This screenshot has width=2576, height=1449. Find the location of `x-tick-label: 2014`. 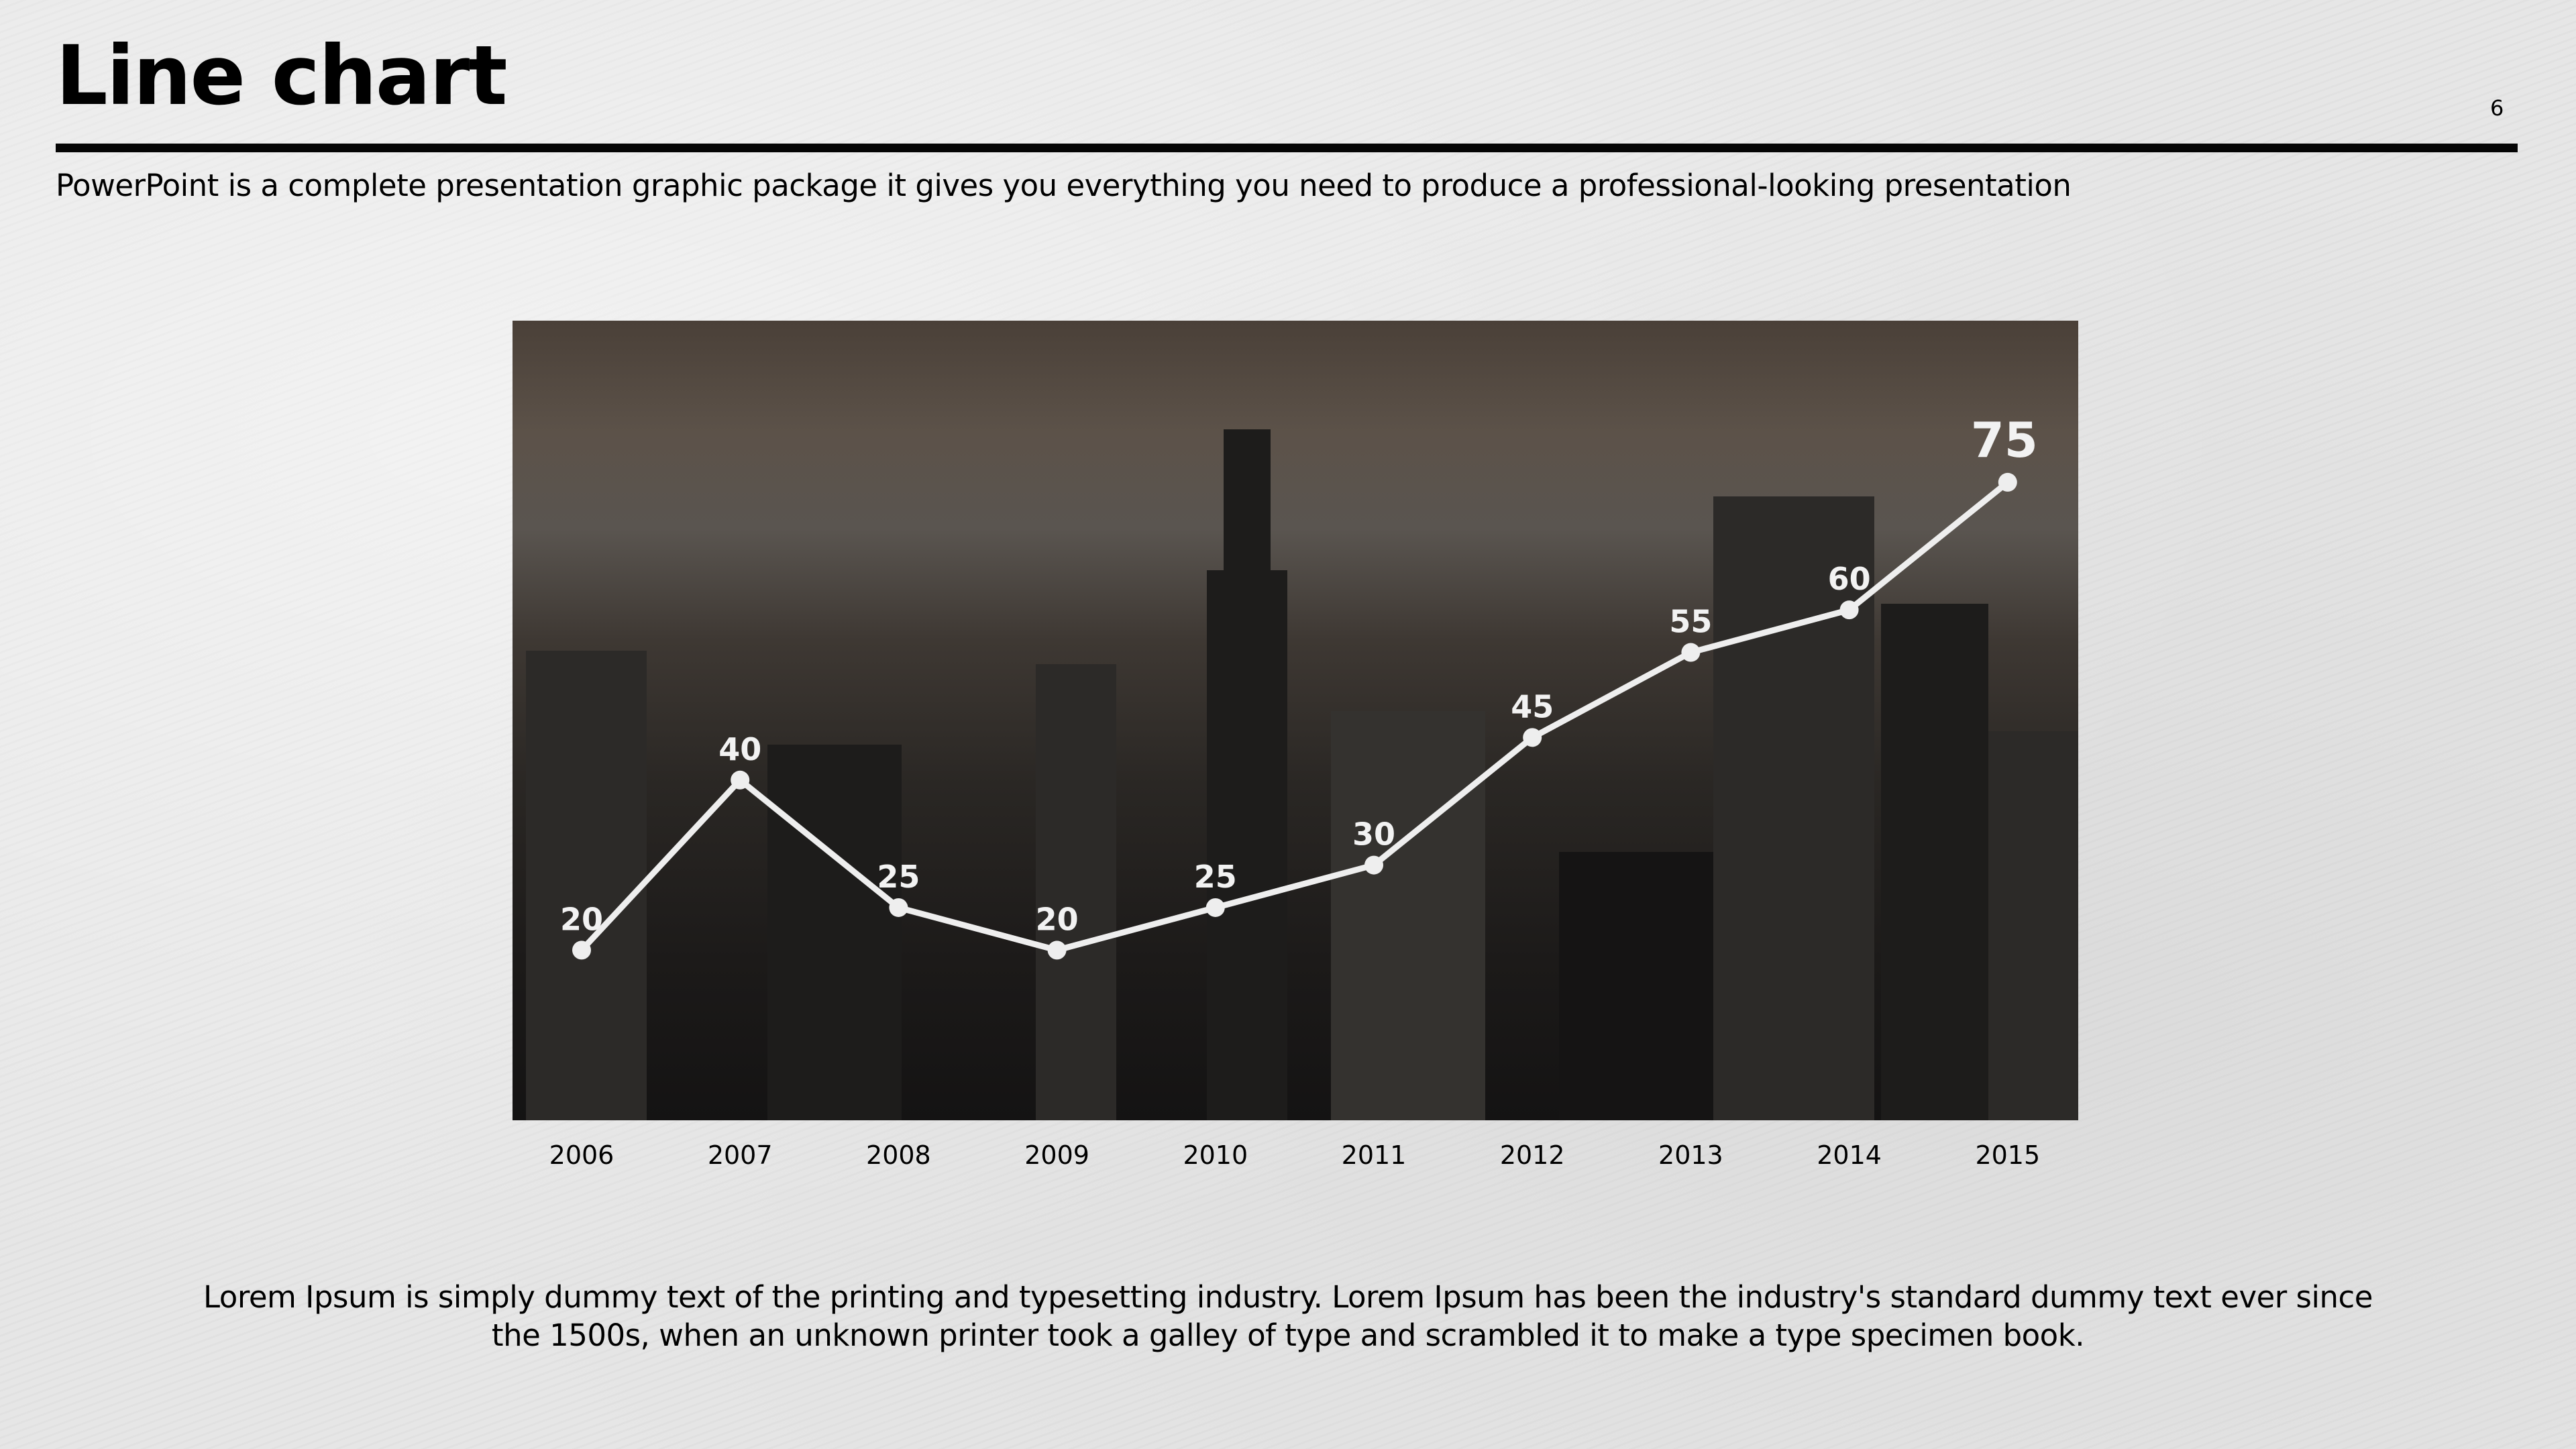

x-tick-label: 2014 is located at coordinates (1849, 1155).